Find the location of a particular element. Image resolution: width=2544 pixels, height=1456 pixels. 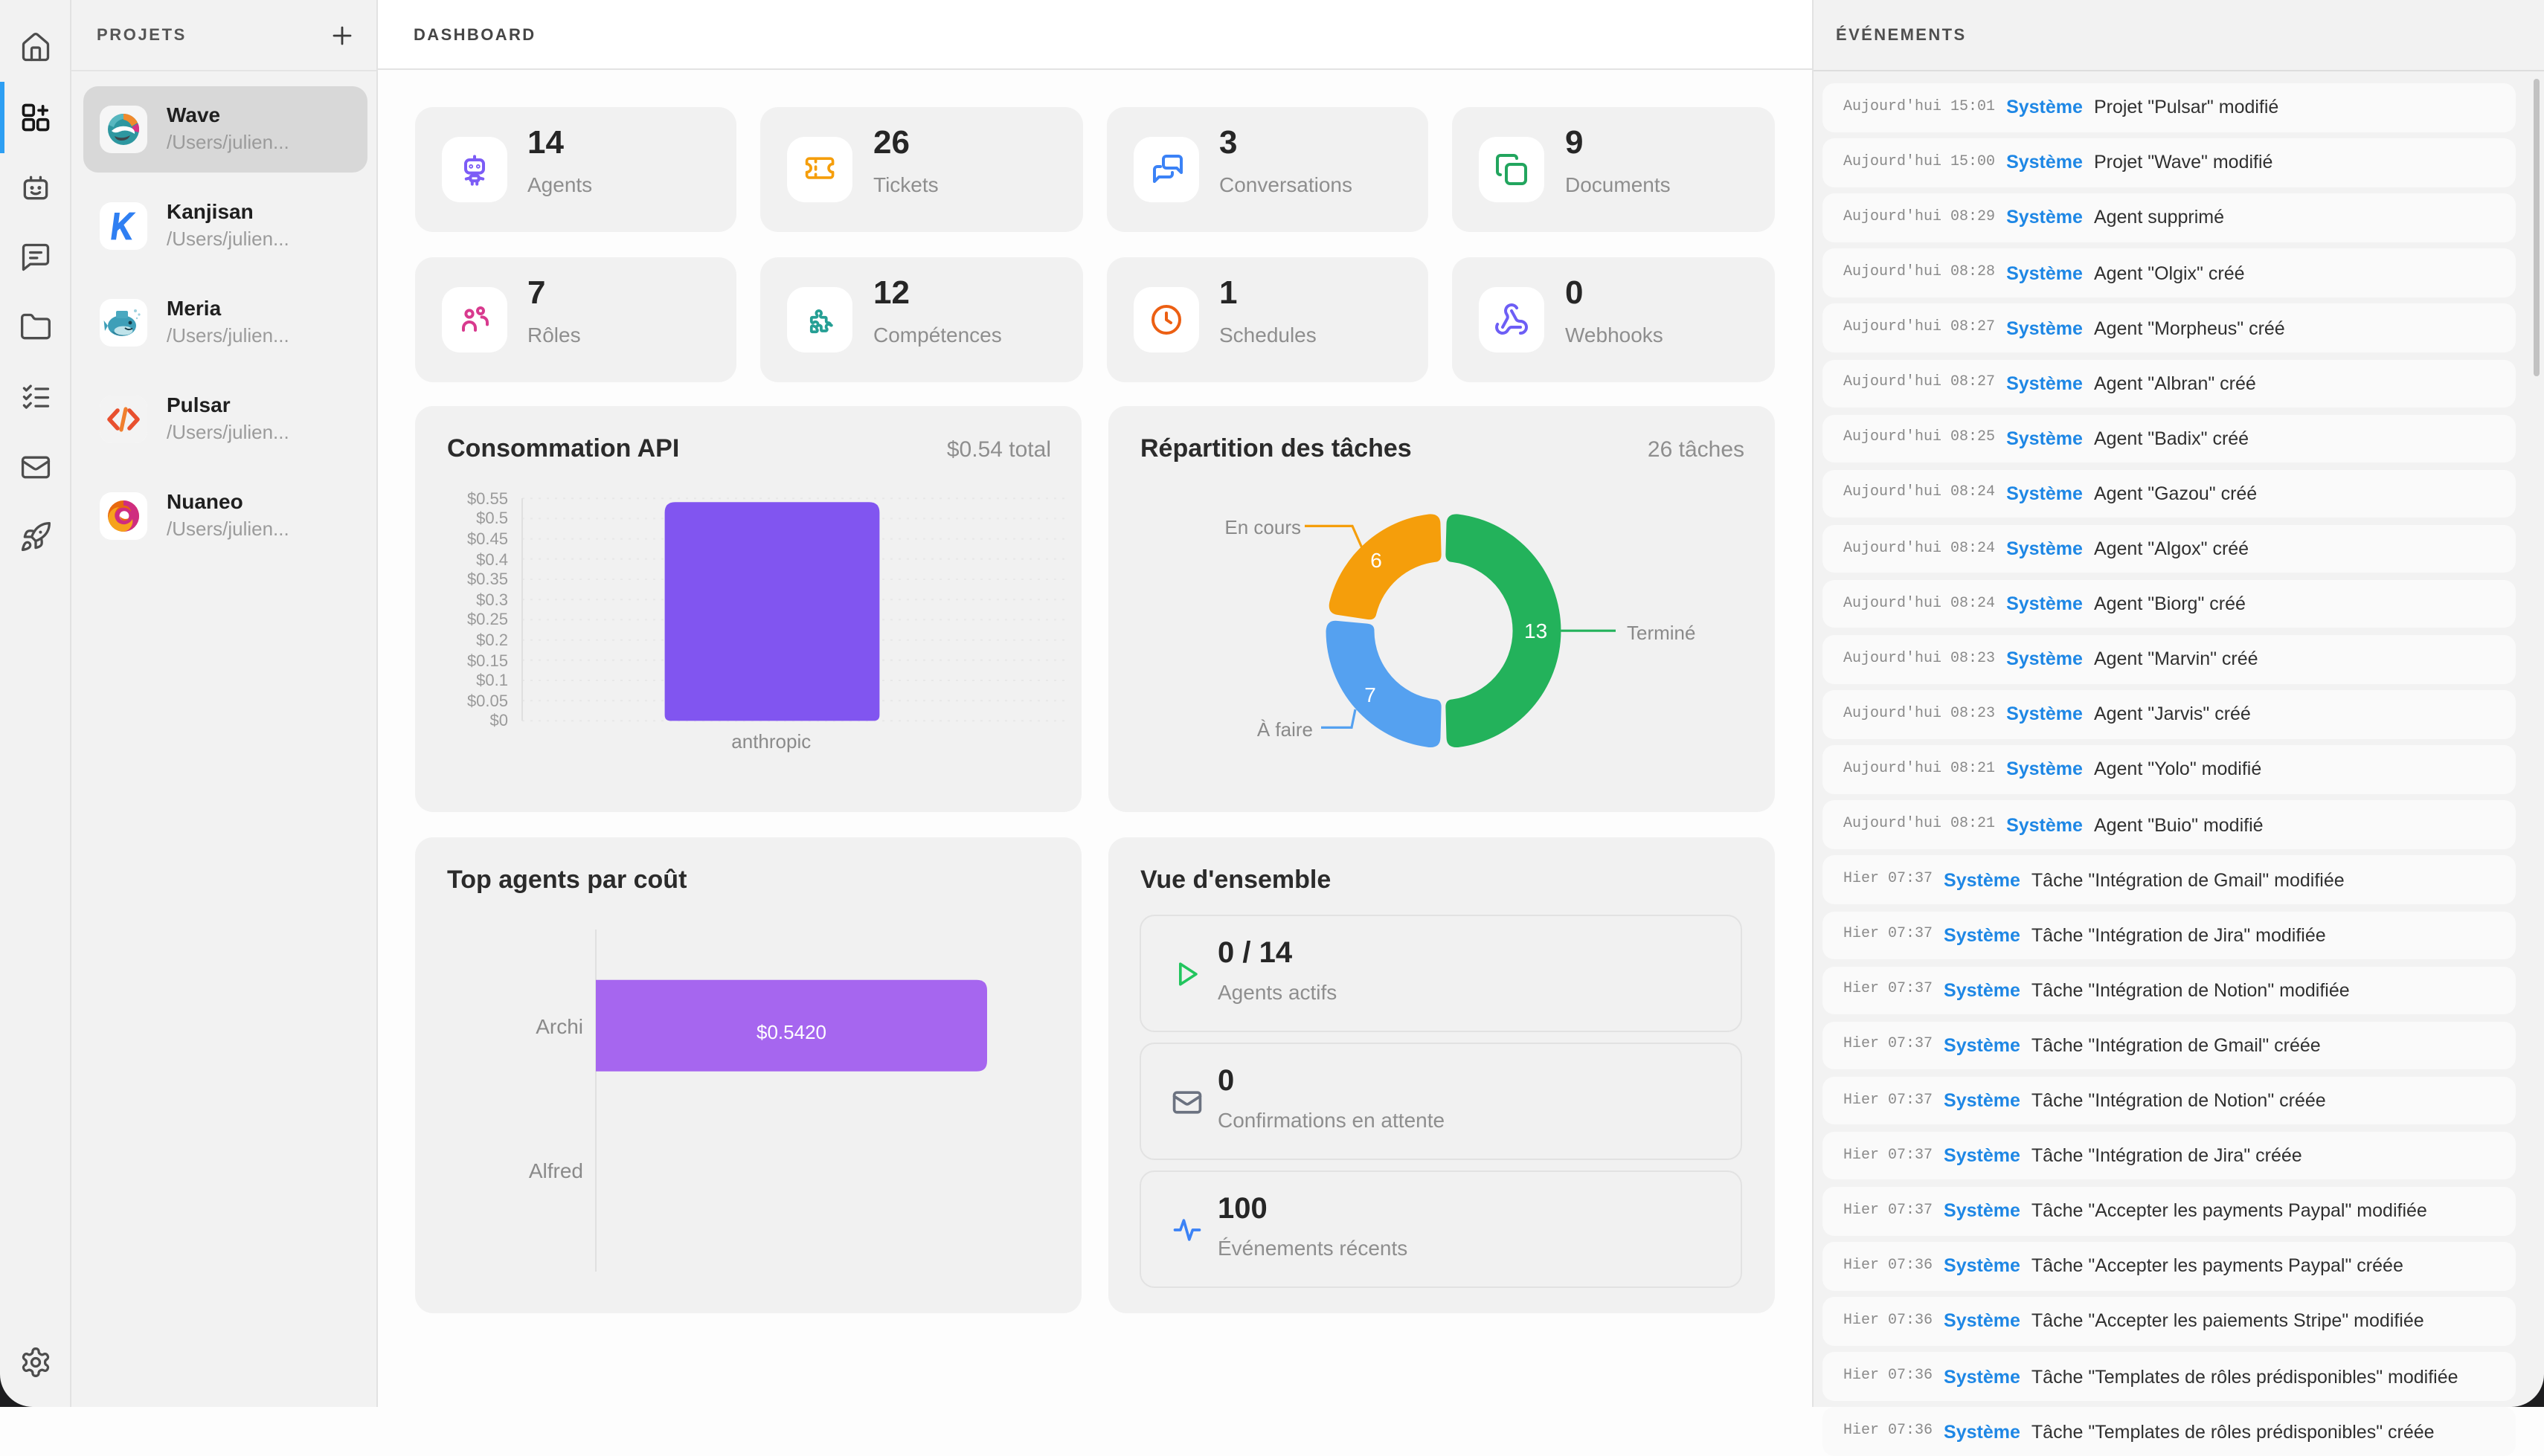

svg-text: 7 is located at coordinates (1369, 695).